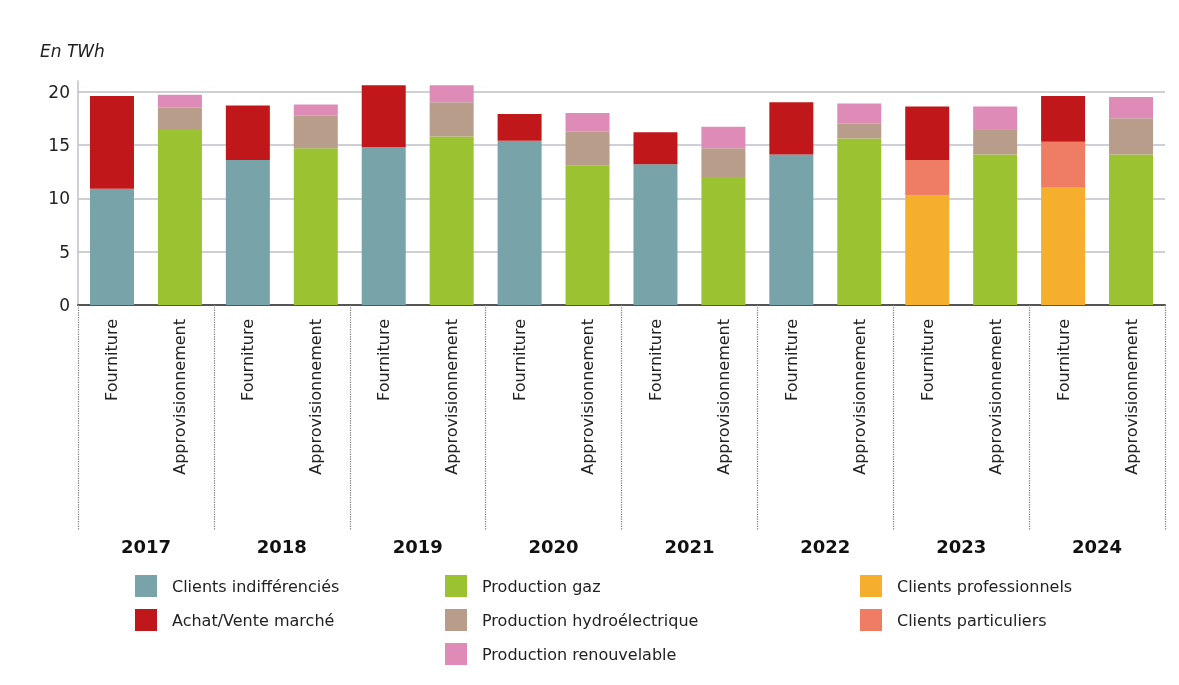  I want to click on text: 2022, so click(825, 546).